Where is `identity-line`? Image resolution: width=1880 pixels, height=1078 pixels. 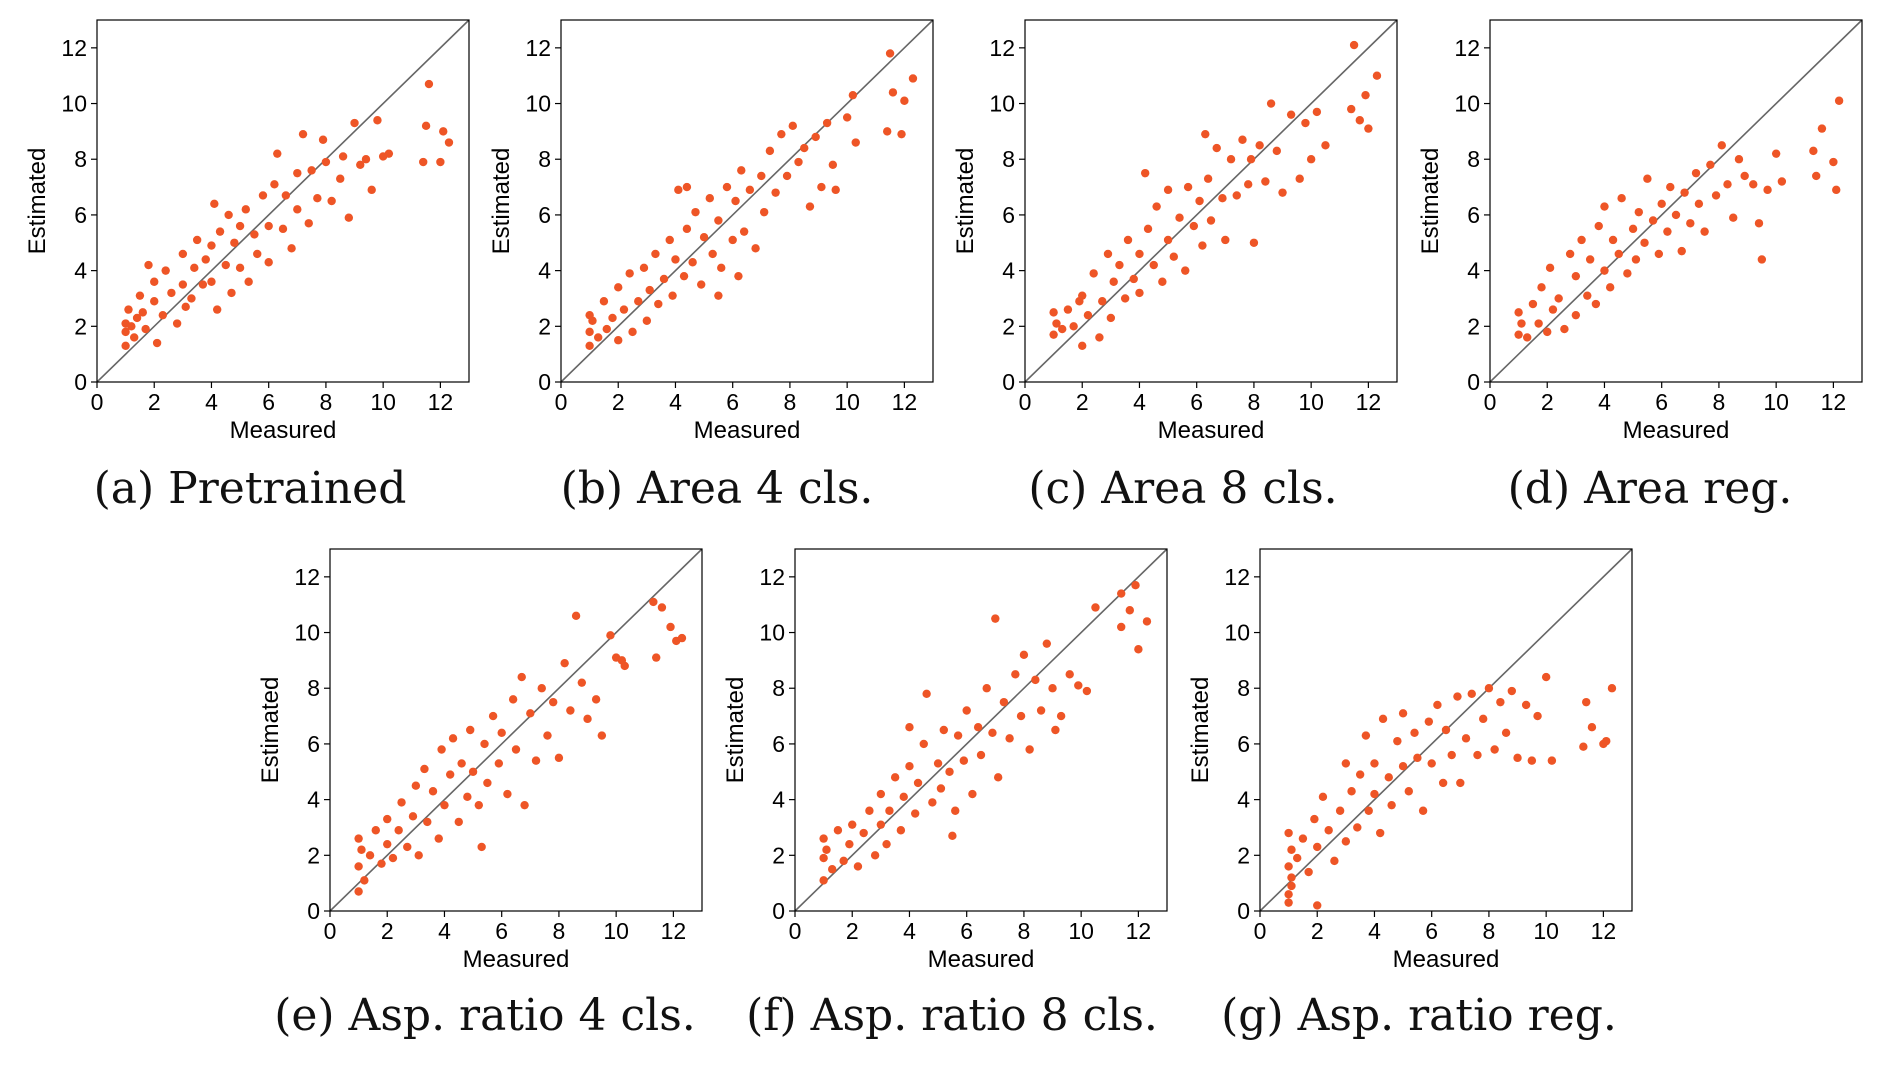
identity-line is located at coordinates (516, 730).